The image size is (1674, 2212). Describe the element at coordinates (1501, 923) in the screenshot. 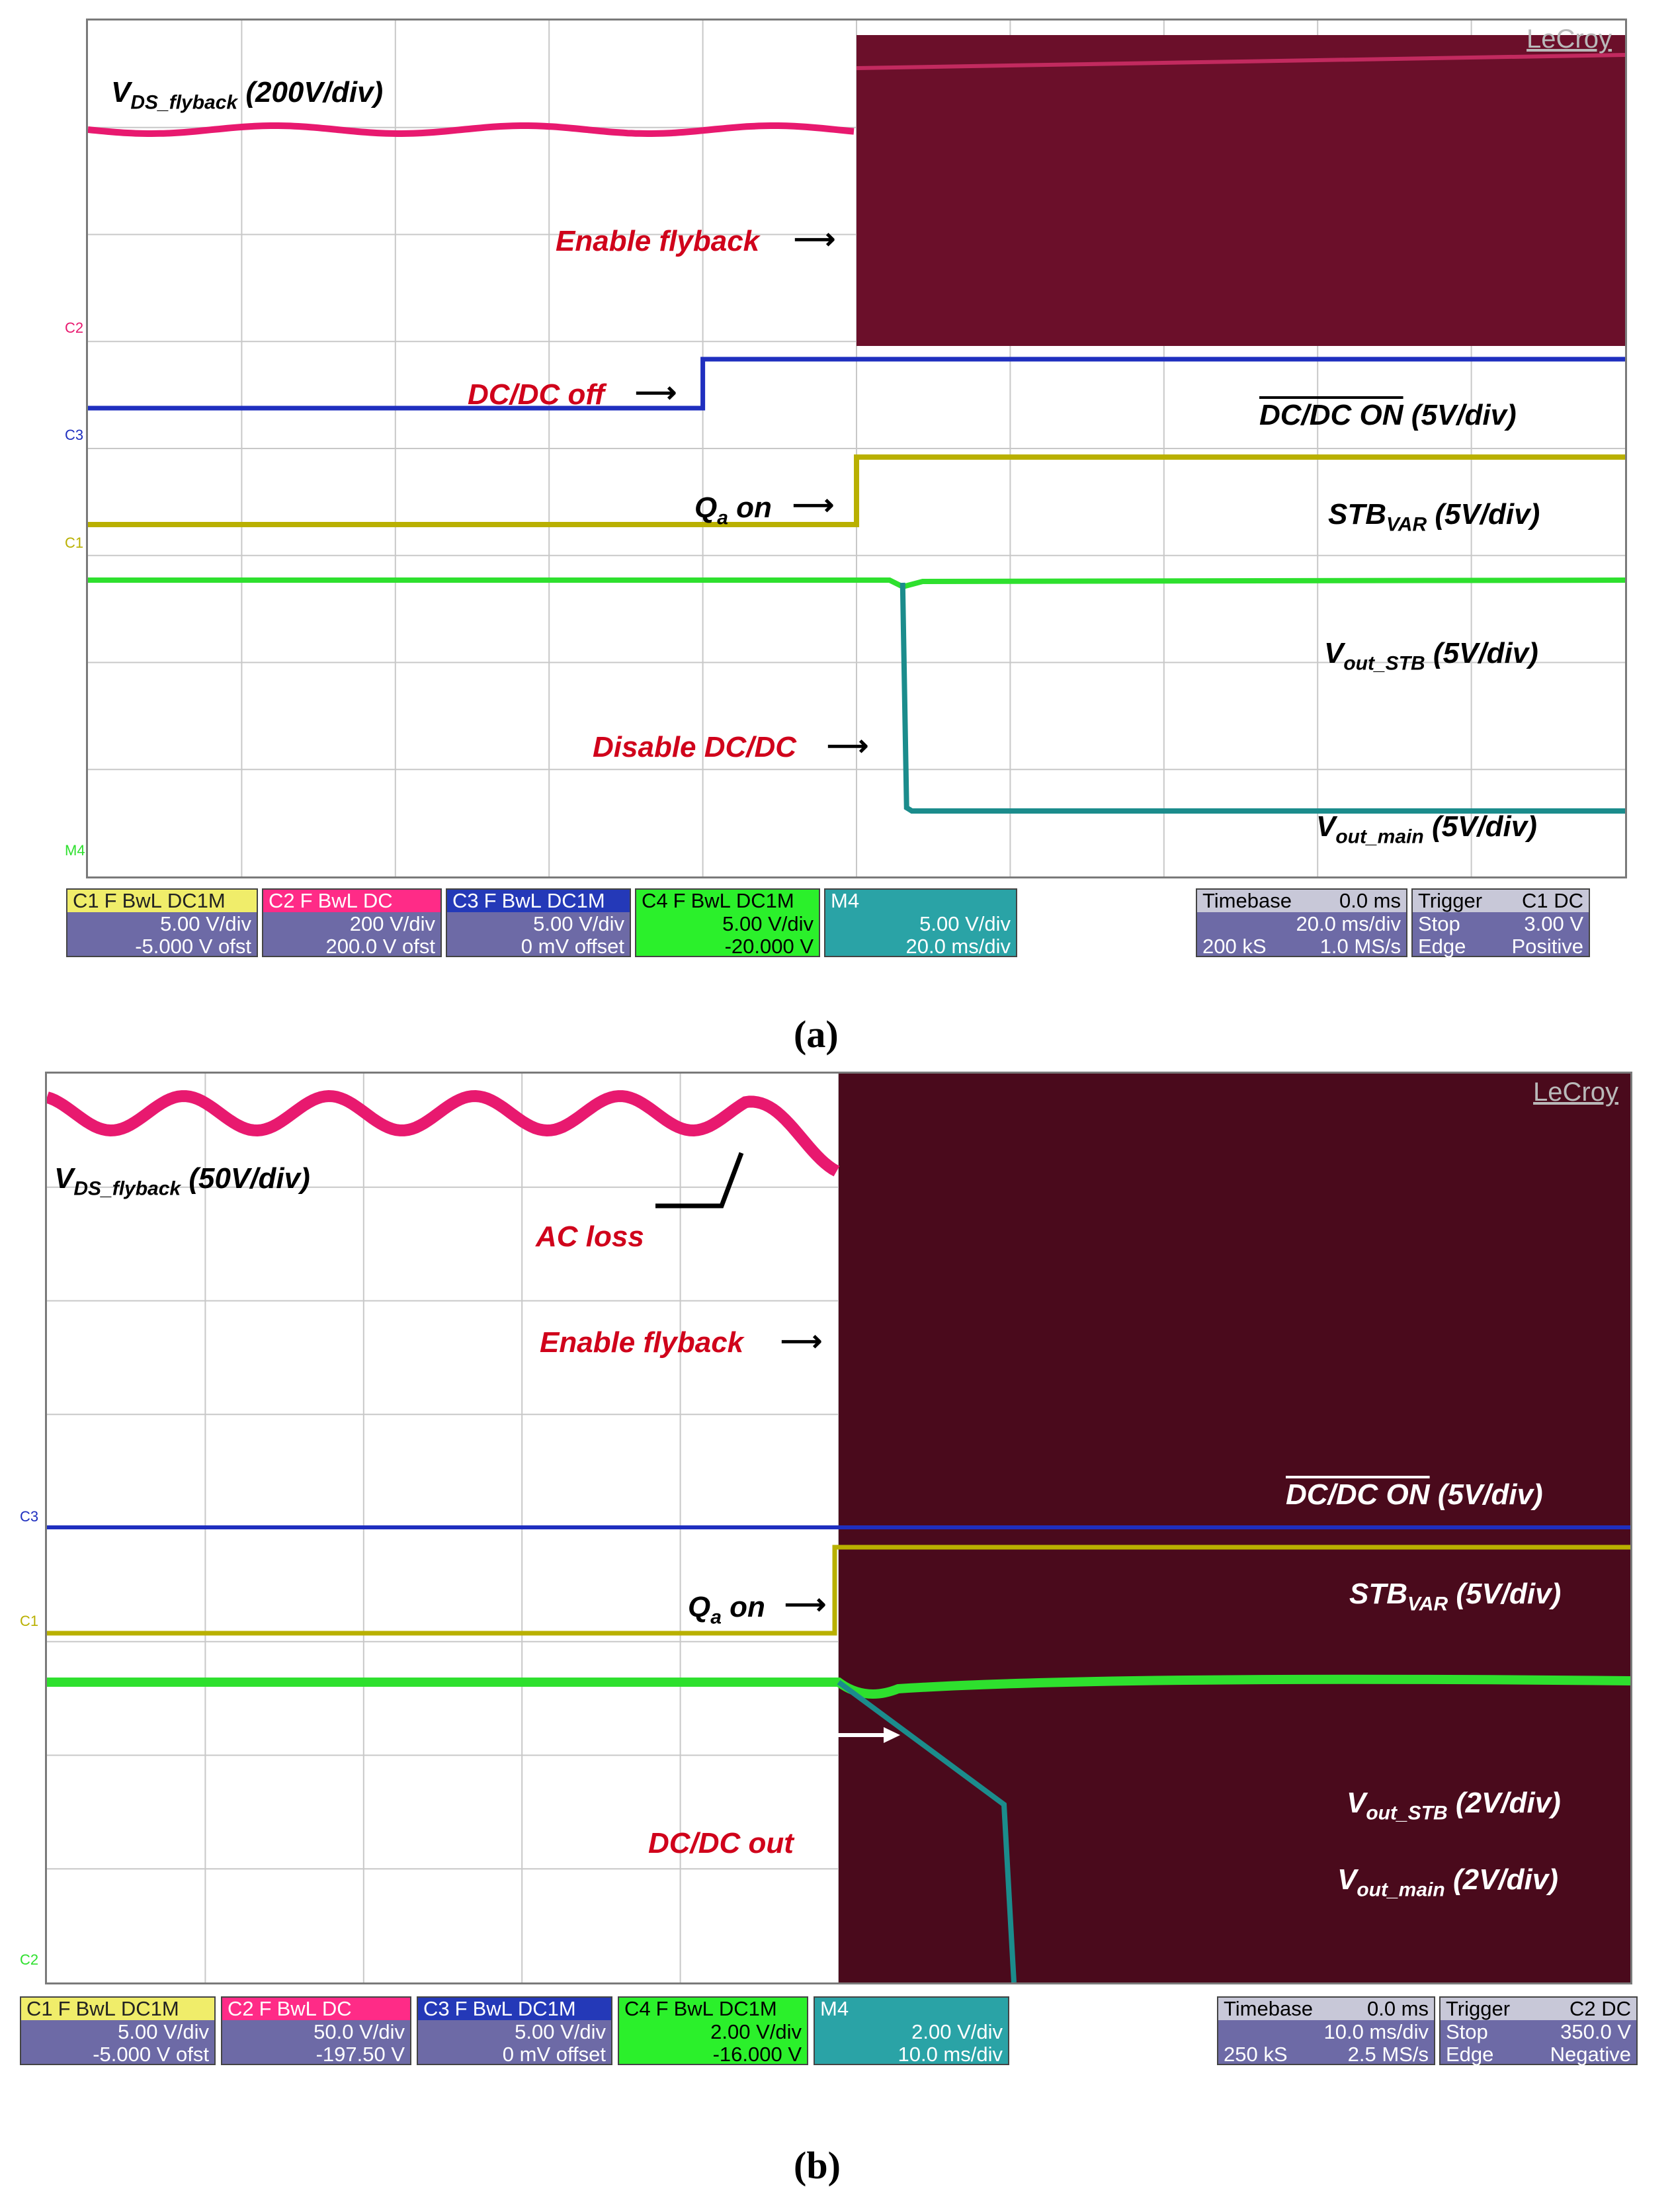

I see `trigger-box: Trigger C1 DC Stop 3.00 V Edge Positive` at that location.